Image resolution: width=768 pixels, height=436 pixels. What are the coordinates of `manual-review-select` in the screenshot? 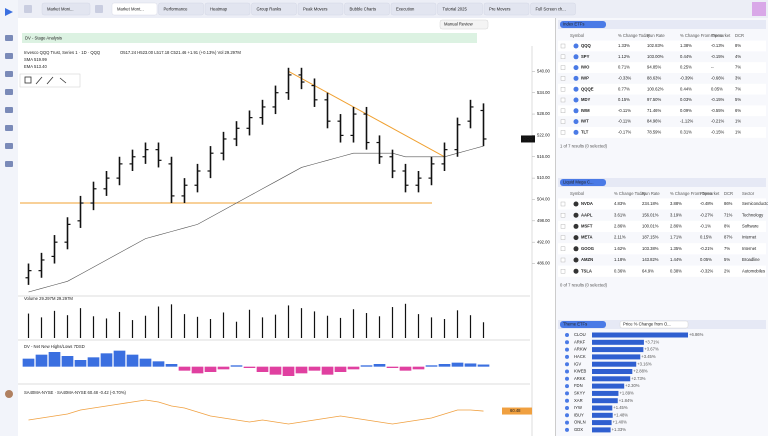 It's located at (464, 24).